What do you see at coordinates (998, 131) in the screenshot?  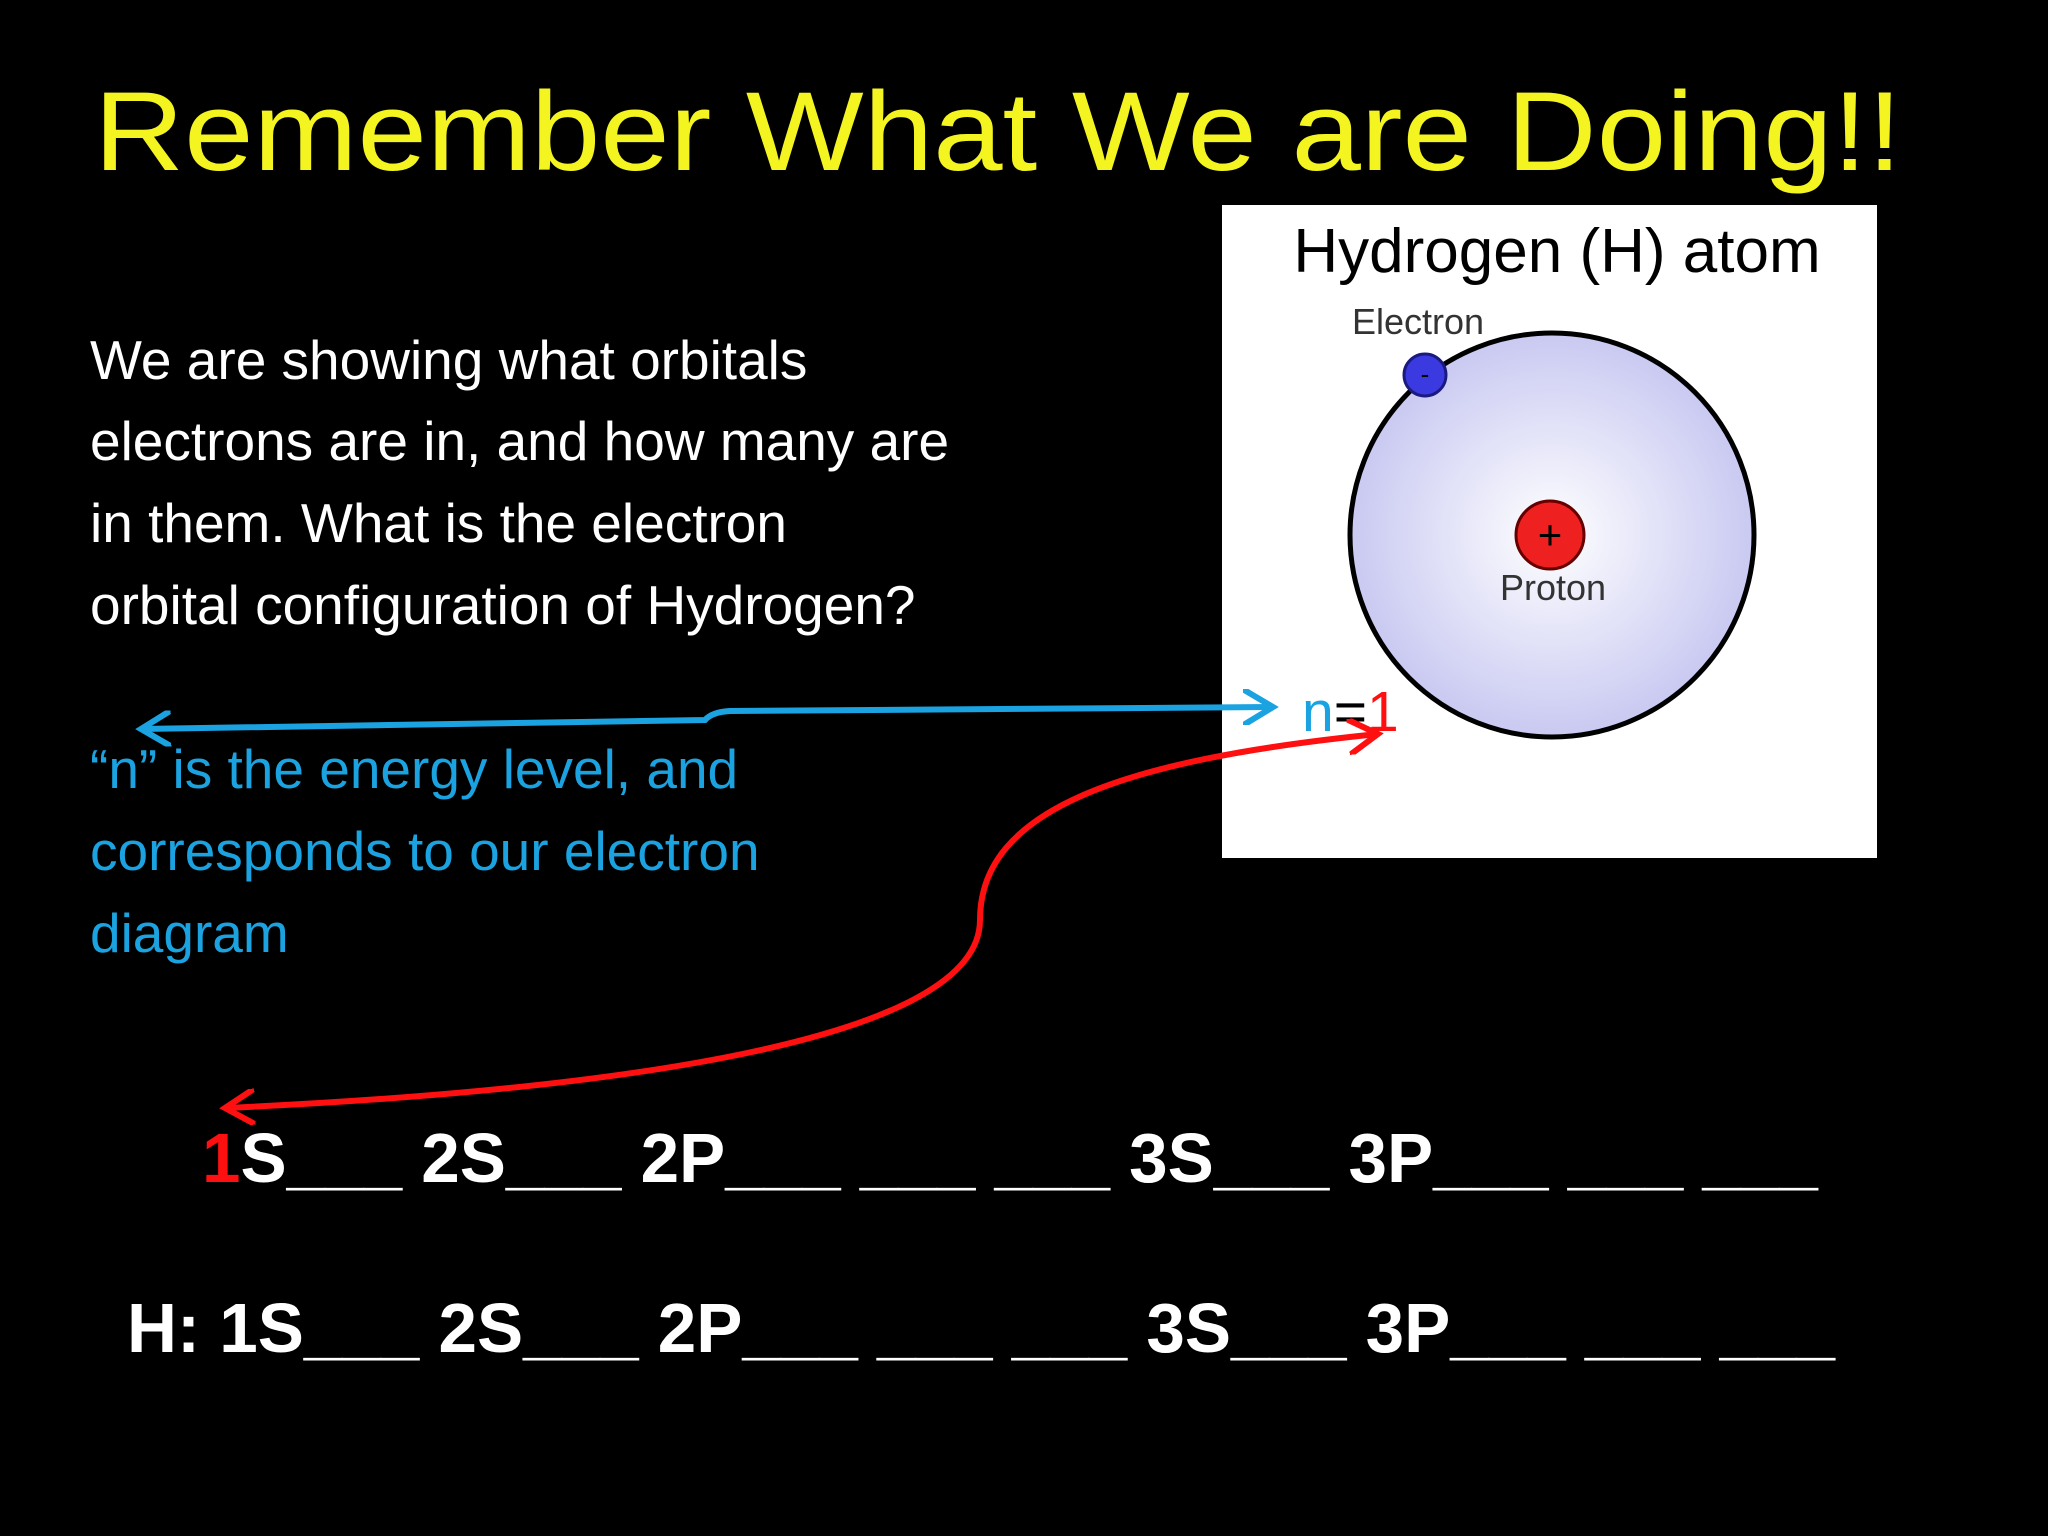 I see `slide-title: Remember What We are Doing!!` at bounding box center [998, 131].